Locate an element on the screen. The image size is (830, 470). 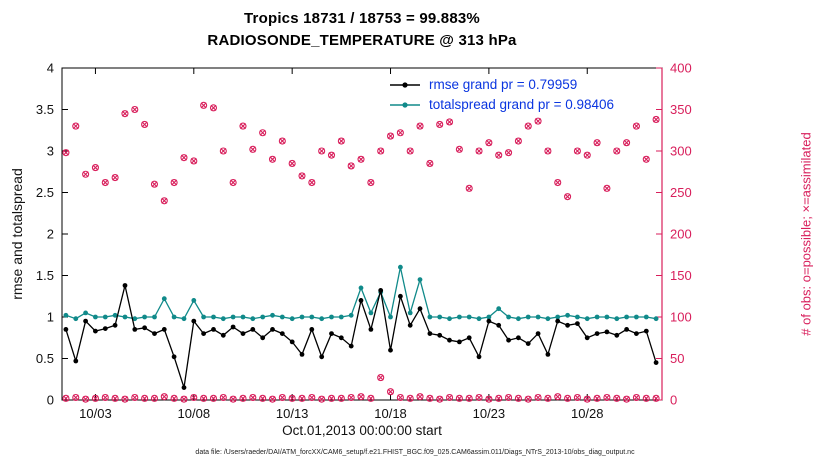
right-tick-label: 0 is located at coordinates (673, 400).